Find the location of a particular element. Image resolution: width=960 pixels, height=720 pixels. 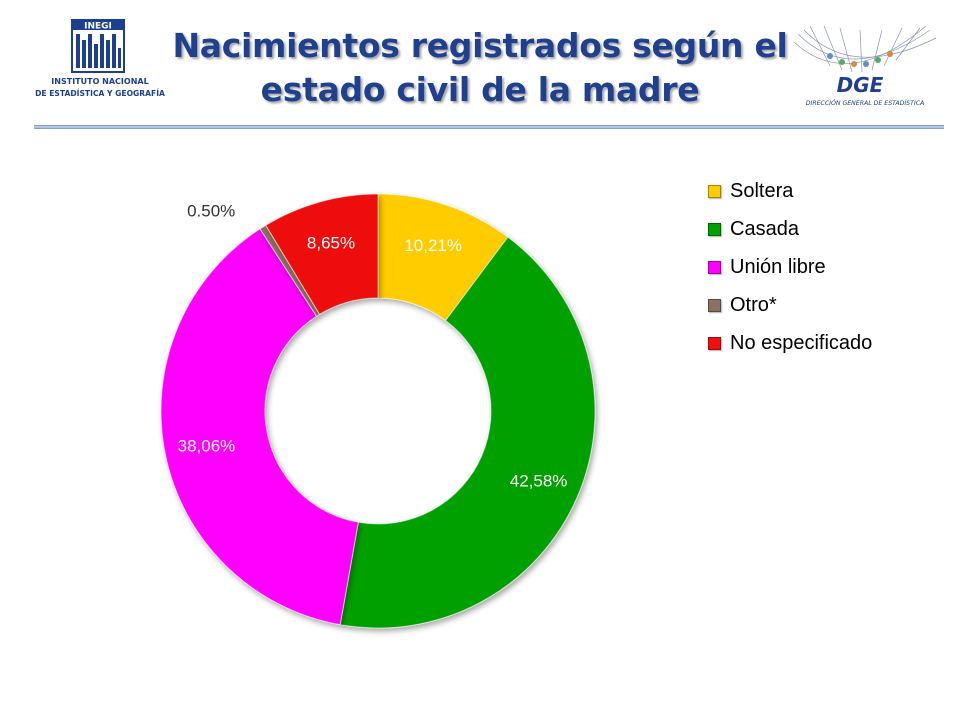

legend-label: No especificado is located at coordinates (801, 342).